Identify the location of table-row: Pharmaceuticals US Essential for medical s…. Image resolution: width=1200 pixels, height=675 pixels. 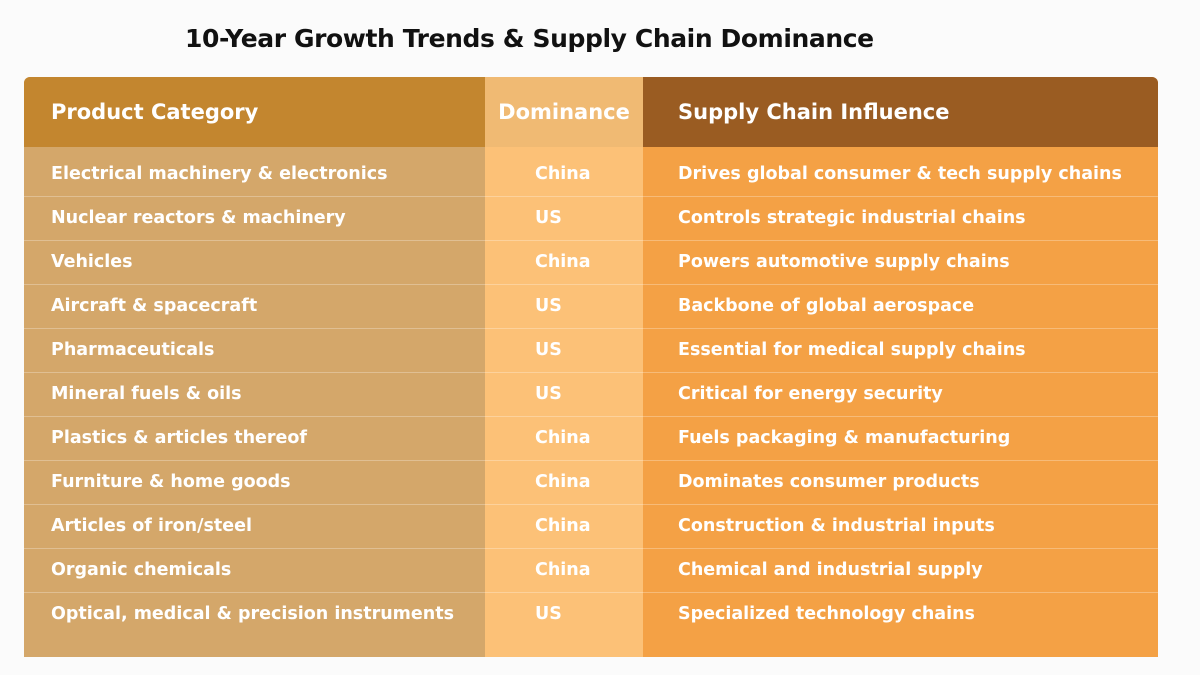
(591, 351).